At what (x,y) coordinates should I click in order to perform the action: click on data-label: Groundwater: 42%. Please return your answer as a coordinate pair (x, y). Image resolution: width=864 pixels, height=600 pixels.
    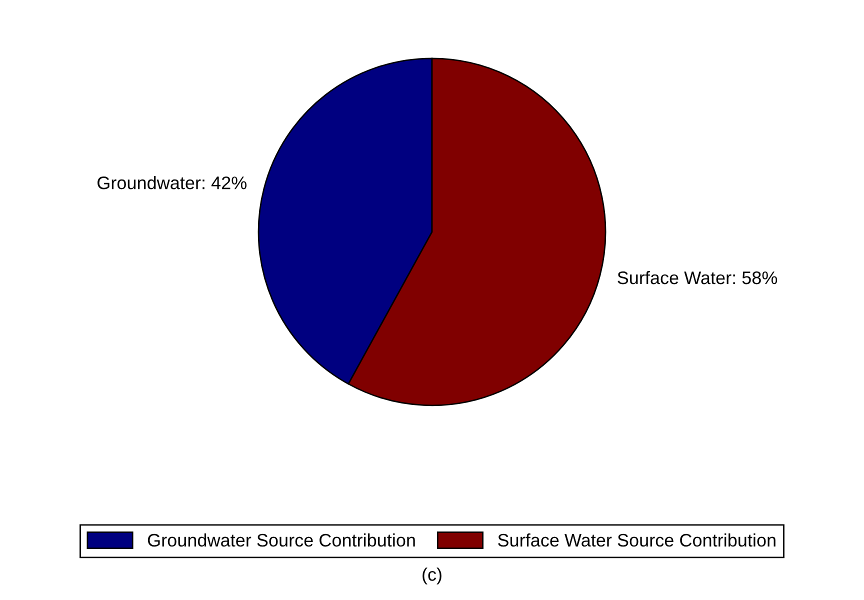
    Looking at the image, I should click on (172, 183).